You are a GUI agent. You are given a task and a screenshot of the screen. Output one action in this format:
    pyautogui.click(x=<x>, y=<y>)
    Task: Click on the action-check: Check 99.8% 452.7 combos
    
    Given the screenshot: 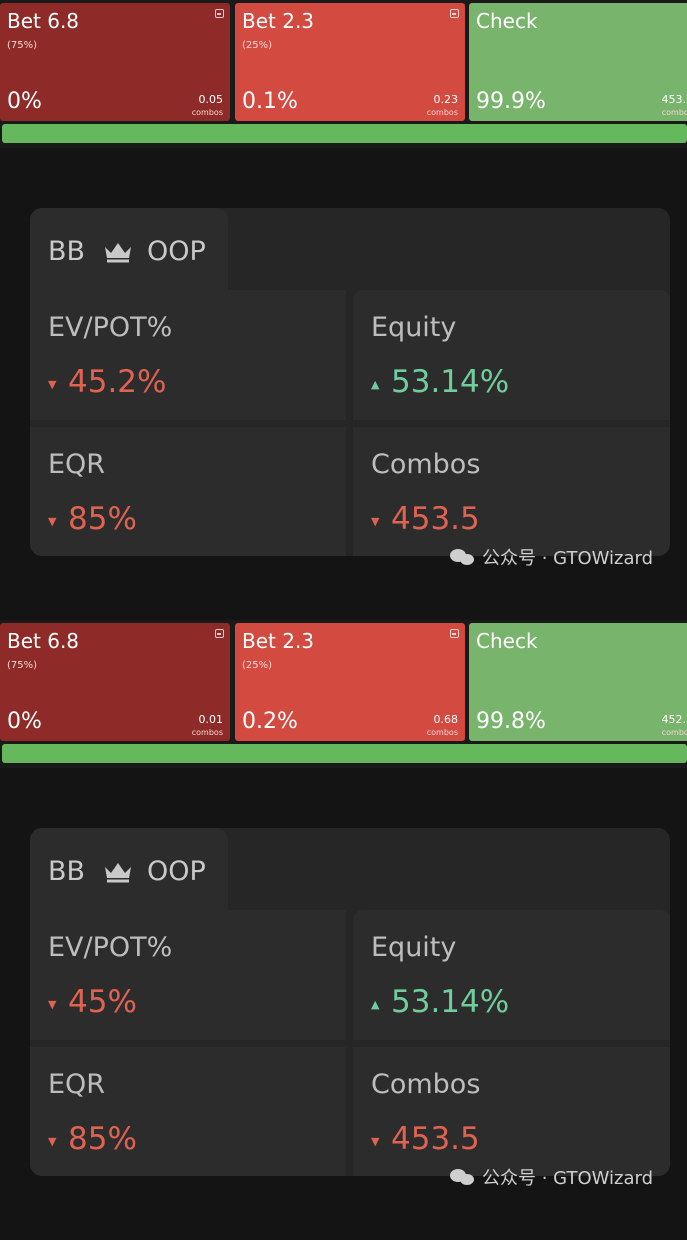 What is the action you would take?
    pyautogui.click(x=578, y=682)
    